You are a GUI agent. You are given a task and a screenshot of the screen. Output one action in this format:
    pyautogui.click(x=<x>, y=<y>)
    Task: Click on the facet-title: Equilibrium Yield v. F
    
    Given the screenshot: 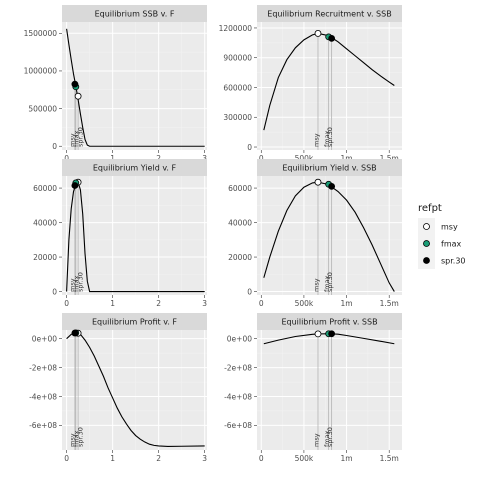 What is the action you would take?
    pyautogui.click(x=135, y=168)
    